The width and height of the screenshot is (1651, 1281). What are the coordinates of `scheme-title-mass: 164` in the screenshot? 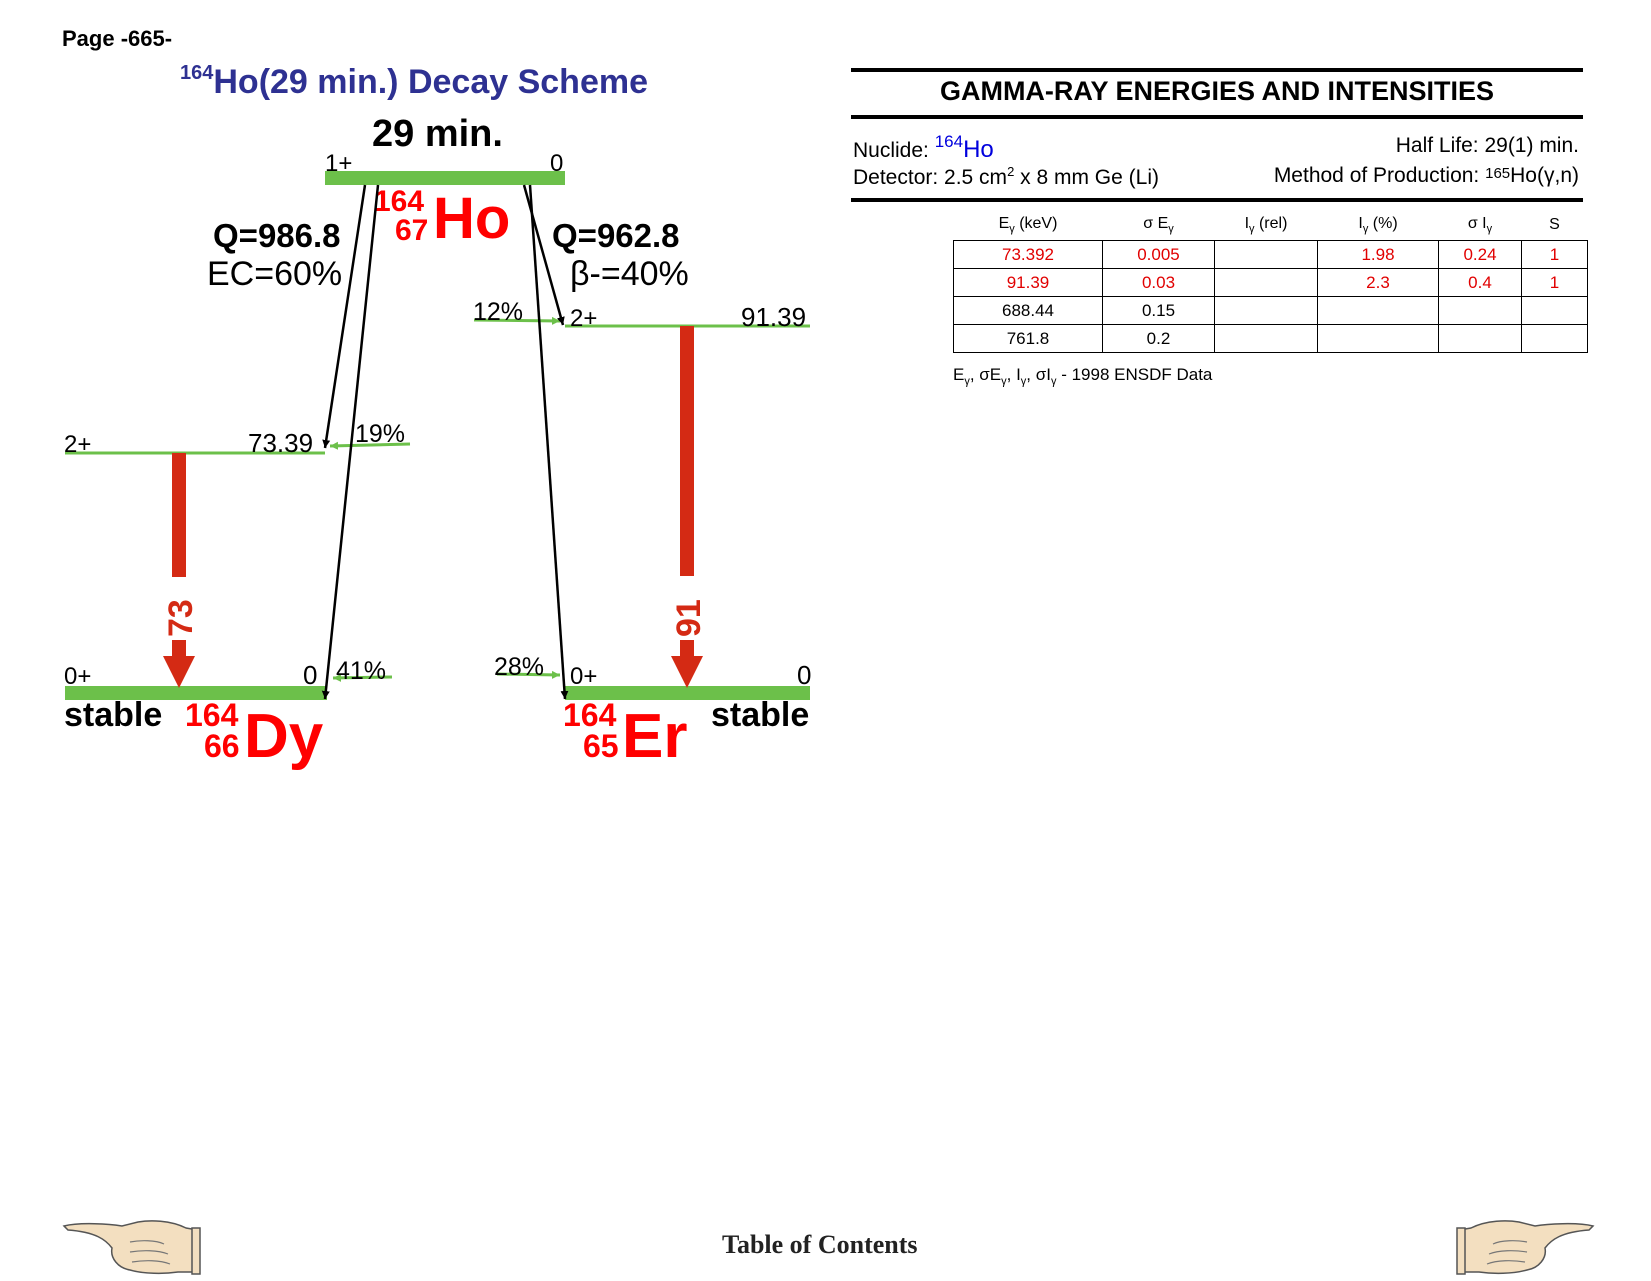 It's located at (197, 73).